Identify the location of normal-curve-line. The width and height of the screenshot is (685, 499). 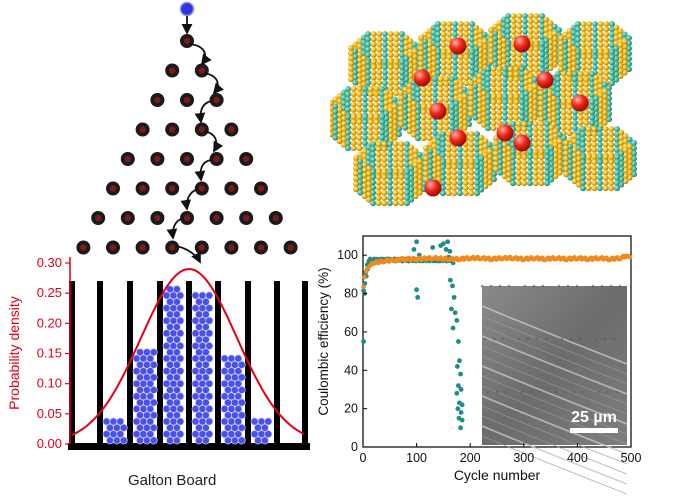
(188, 352).